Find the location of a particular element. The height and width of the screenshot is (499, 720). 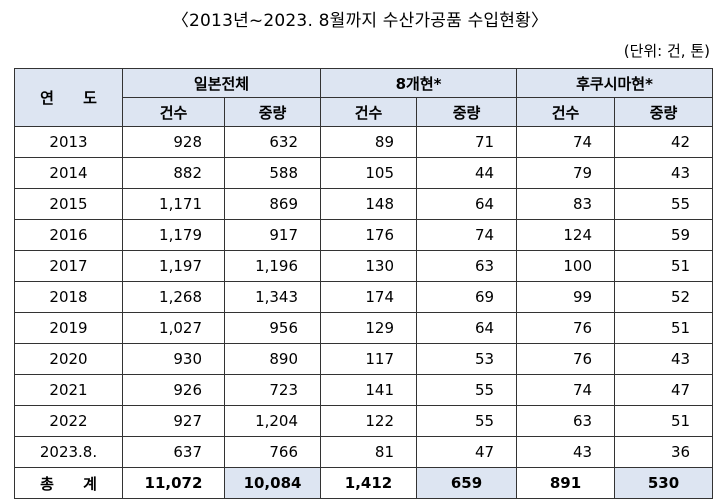

total-weight-cell: 530 is located at coordinates (664, 483).